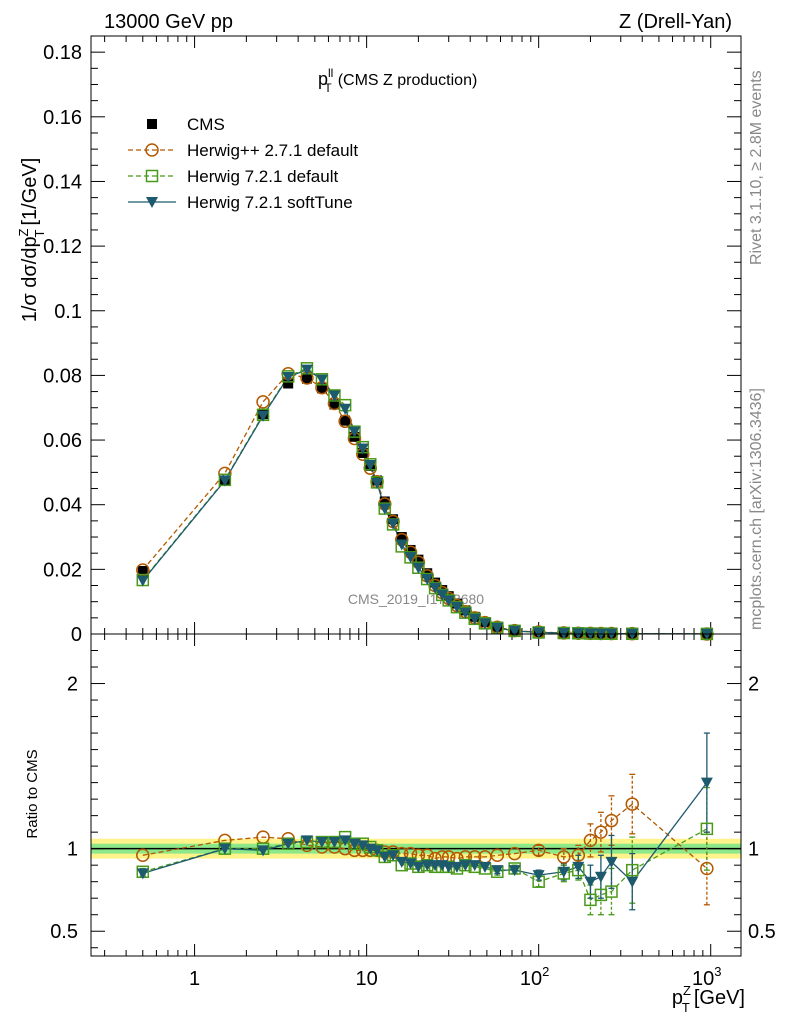 Image resolution: width=786 pixels, height=1024 pixels. What do you see at coordinates (416, 599) in the screenshot?
I see `watermark: CMS_2019_I1753680` at bounding box center [416, 599].